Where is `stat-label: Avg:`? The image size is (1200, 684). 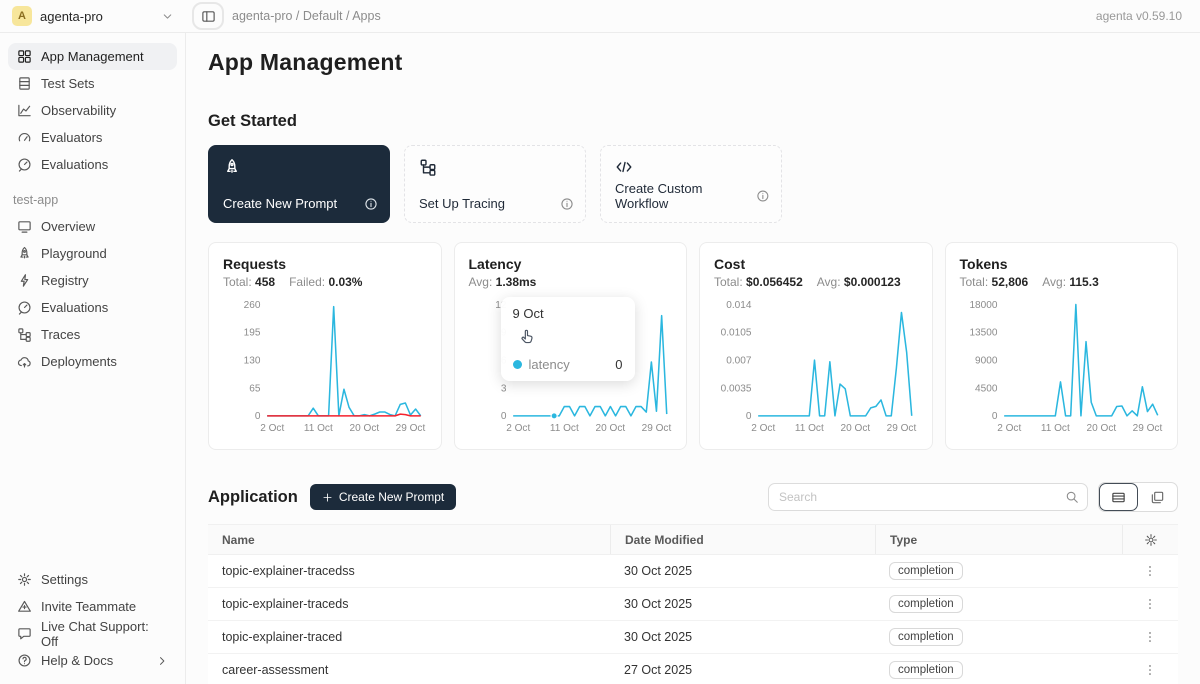
stat-label: Avg: is located at coordinates (1054, 282).